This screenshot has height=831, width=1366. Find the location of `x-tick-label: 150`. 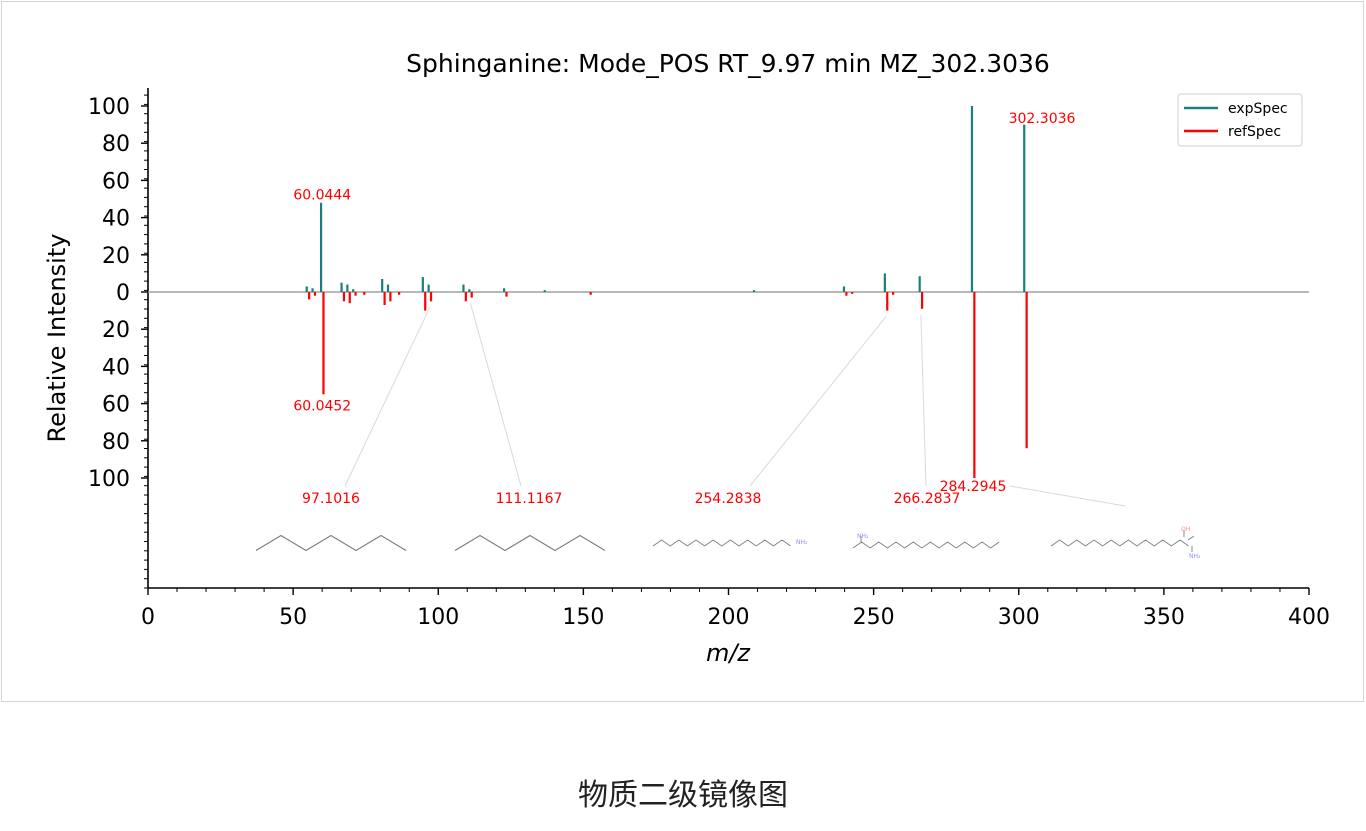

x-tick-label: 150 is located at coordinates (583, 617).